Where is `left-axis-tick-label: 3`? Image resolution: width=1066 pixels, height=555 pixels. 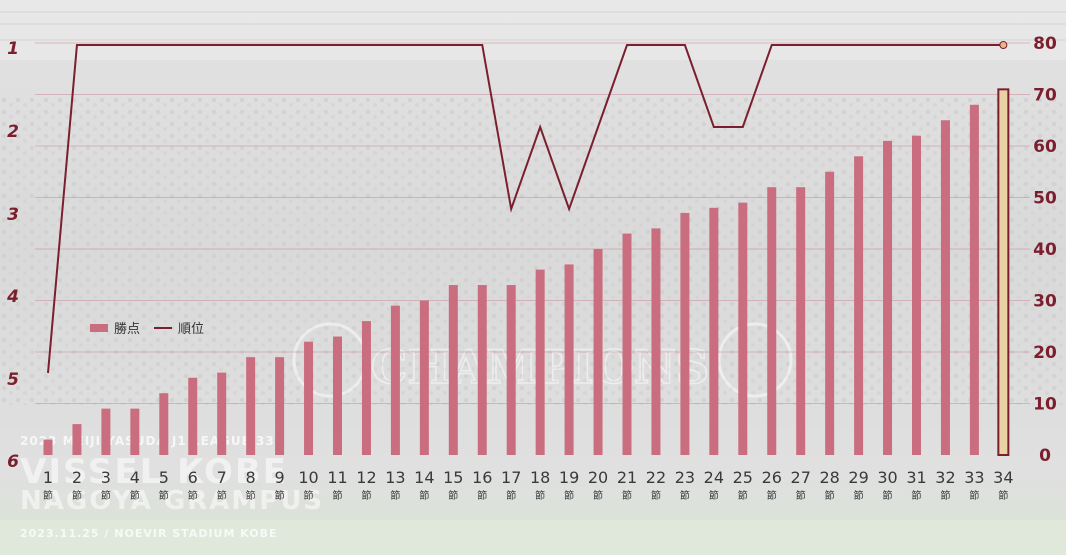 left-axis-tick-label: 3 is located at coordinates (13, 215).